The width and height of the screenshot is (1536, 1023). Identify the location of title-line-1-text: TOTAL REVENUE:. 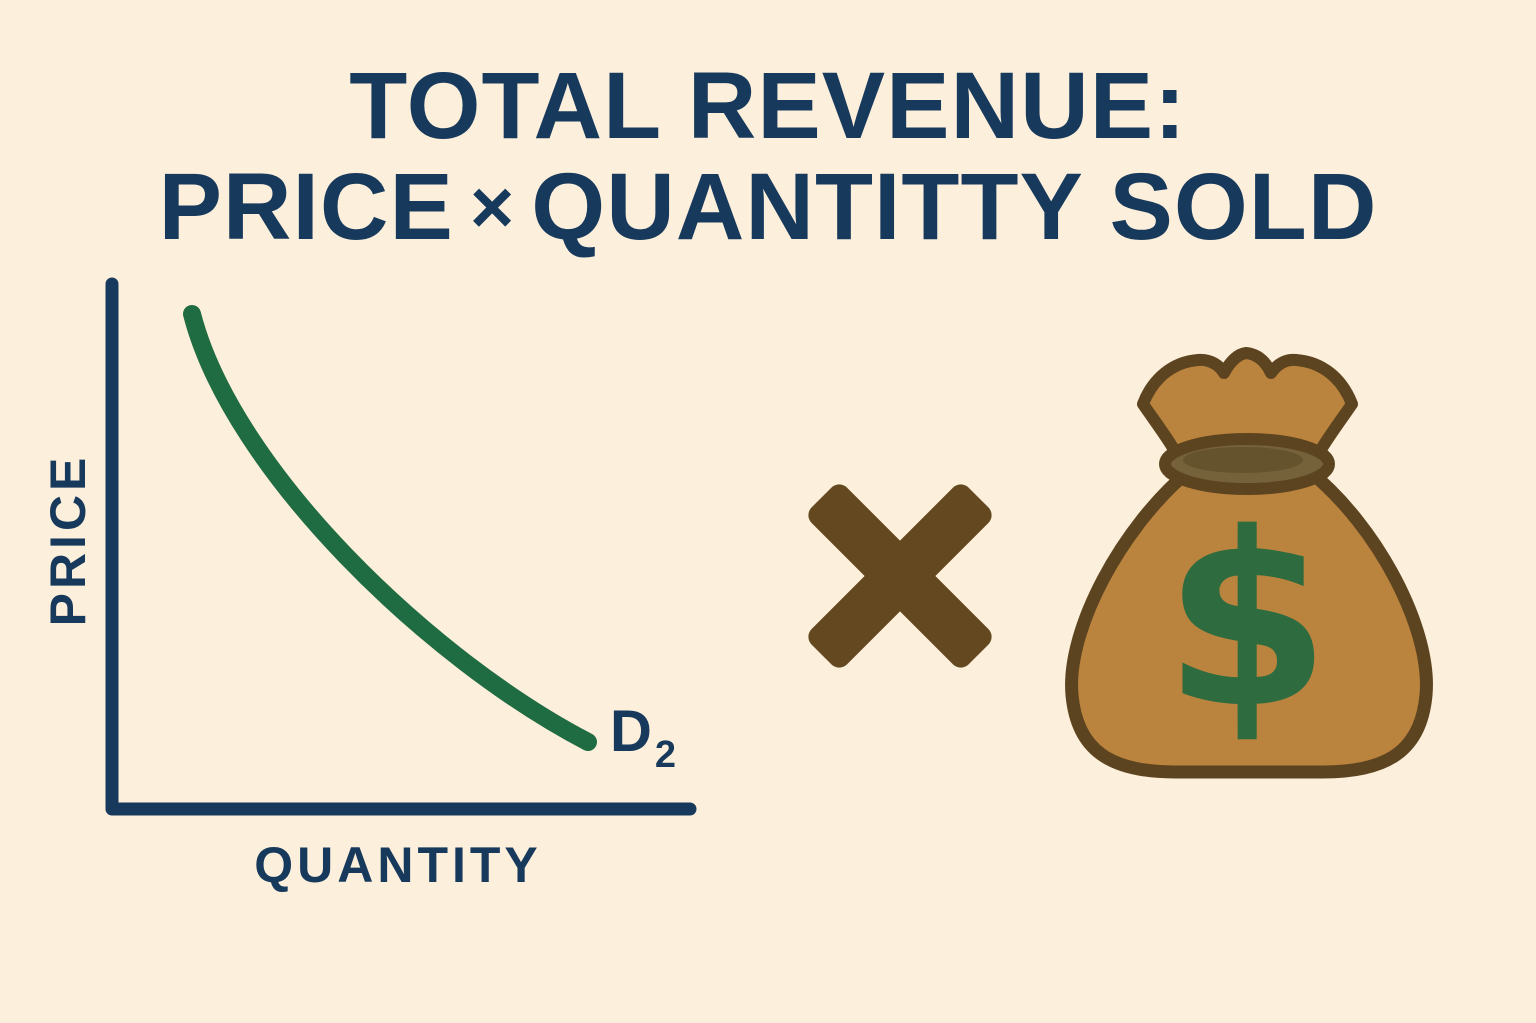
(768, 106).